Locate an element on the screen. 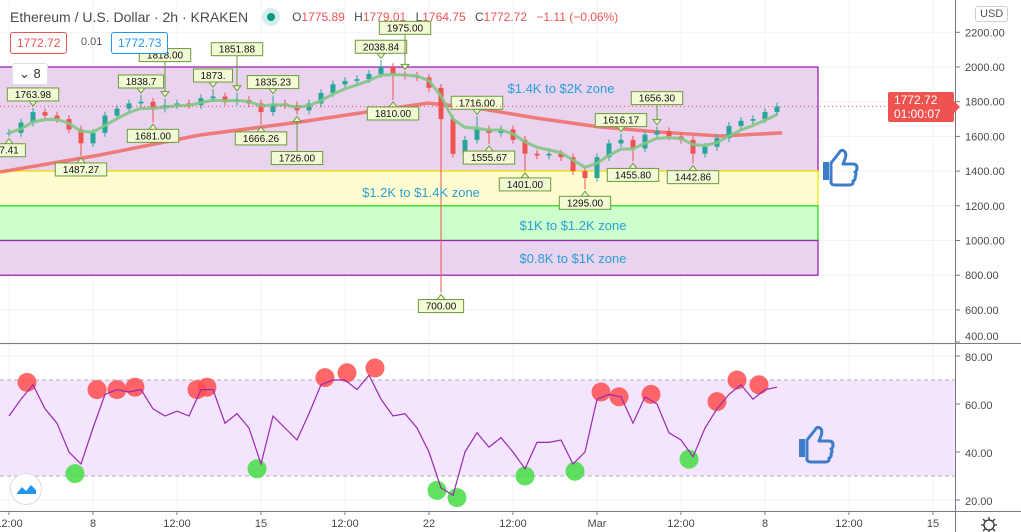 The image size is (1021, 532). time-tick-label: Mar is located at coordinates (597, 524).